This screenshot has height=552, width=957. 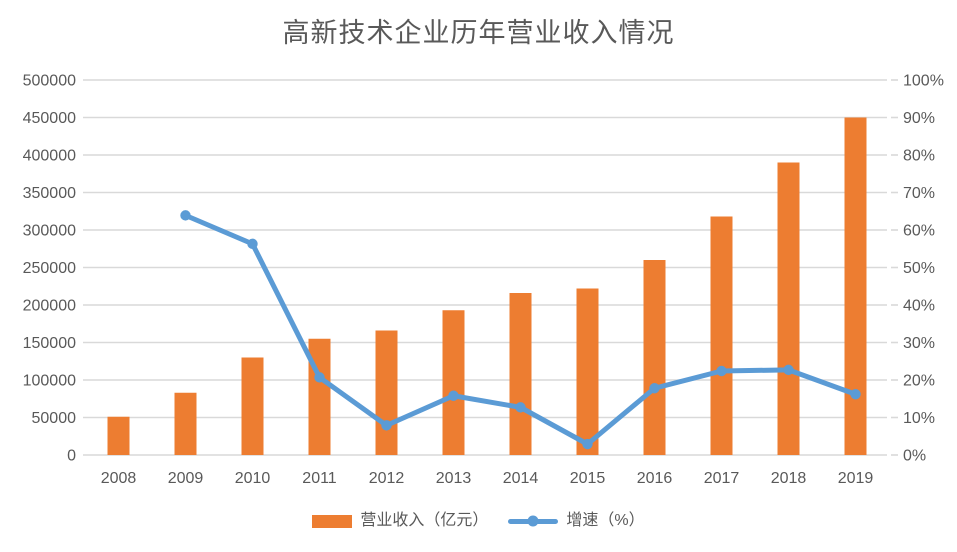 What do you see at coordinates (49, 156) in the screenshot?
I see `y-axis-label-left: 400000` at bounding box center [49, 156].